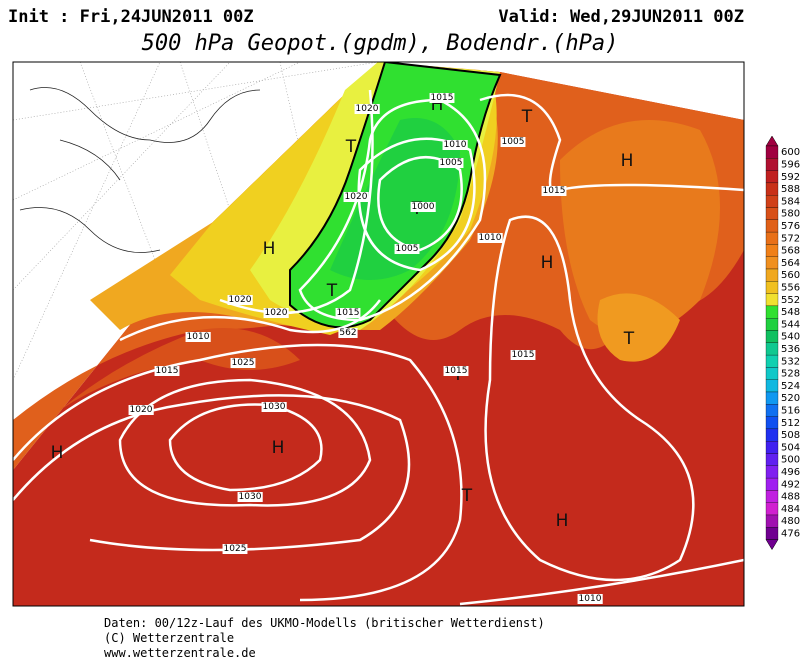  Describe the element at coordinates (790, 324) in the screenshot. I see `colorbar-label: 544` at that location.